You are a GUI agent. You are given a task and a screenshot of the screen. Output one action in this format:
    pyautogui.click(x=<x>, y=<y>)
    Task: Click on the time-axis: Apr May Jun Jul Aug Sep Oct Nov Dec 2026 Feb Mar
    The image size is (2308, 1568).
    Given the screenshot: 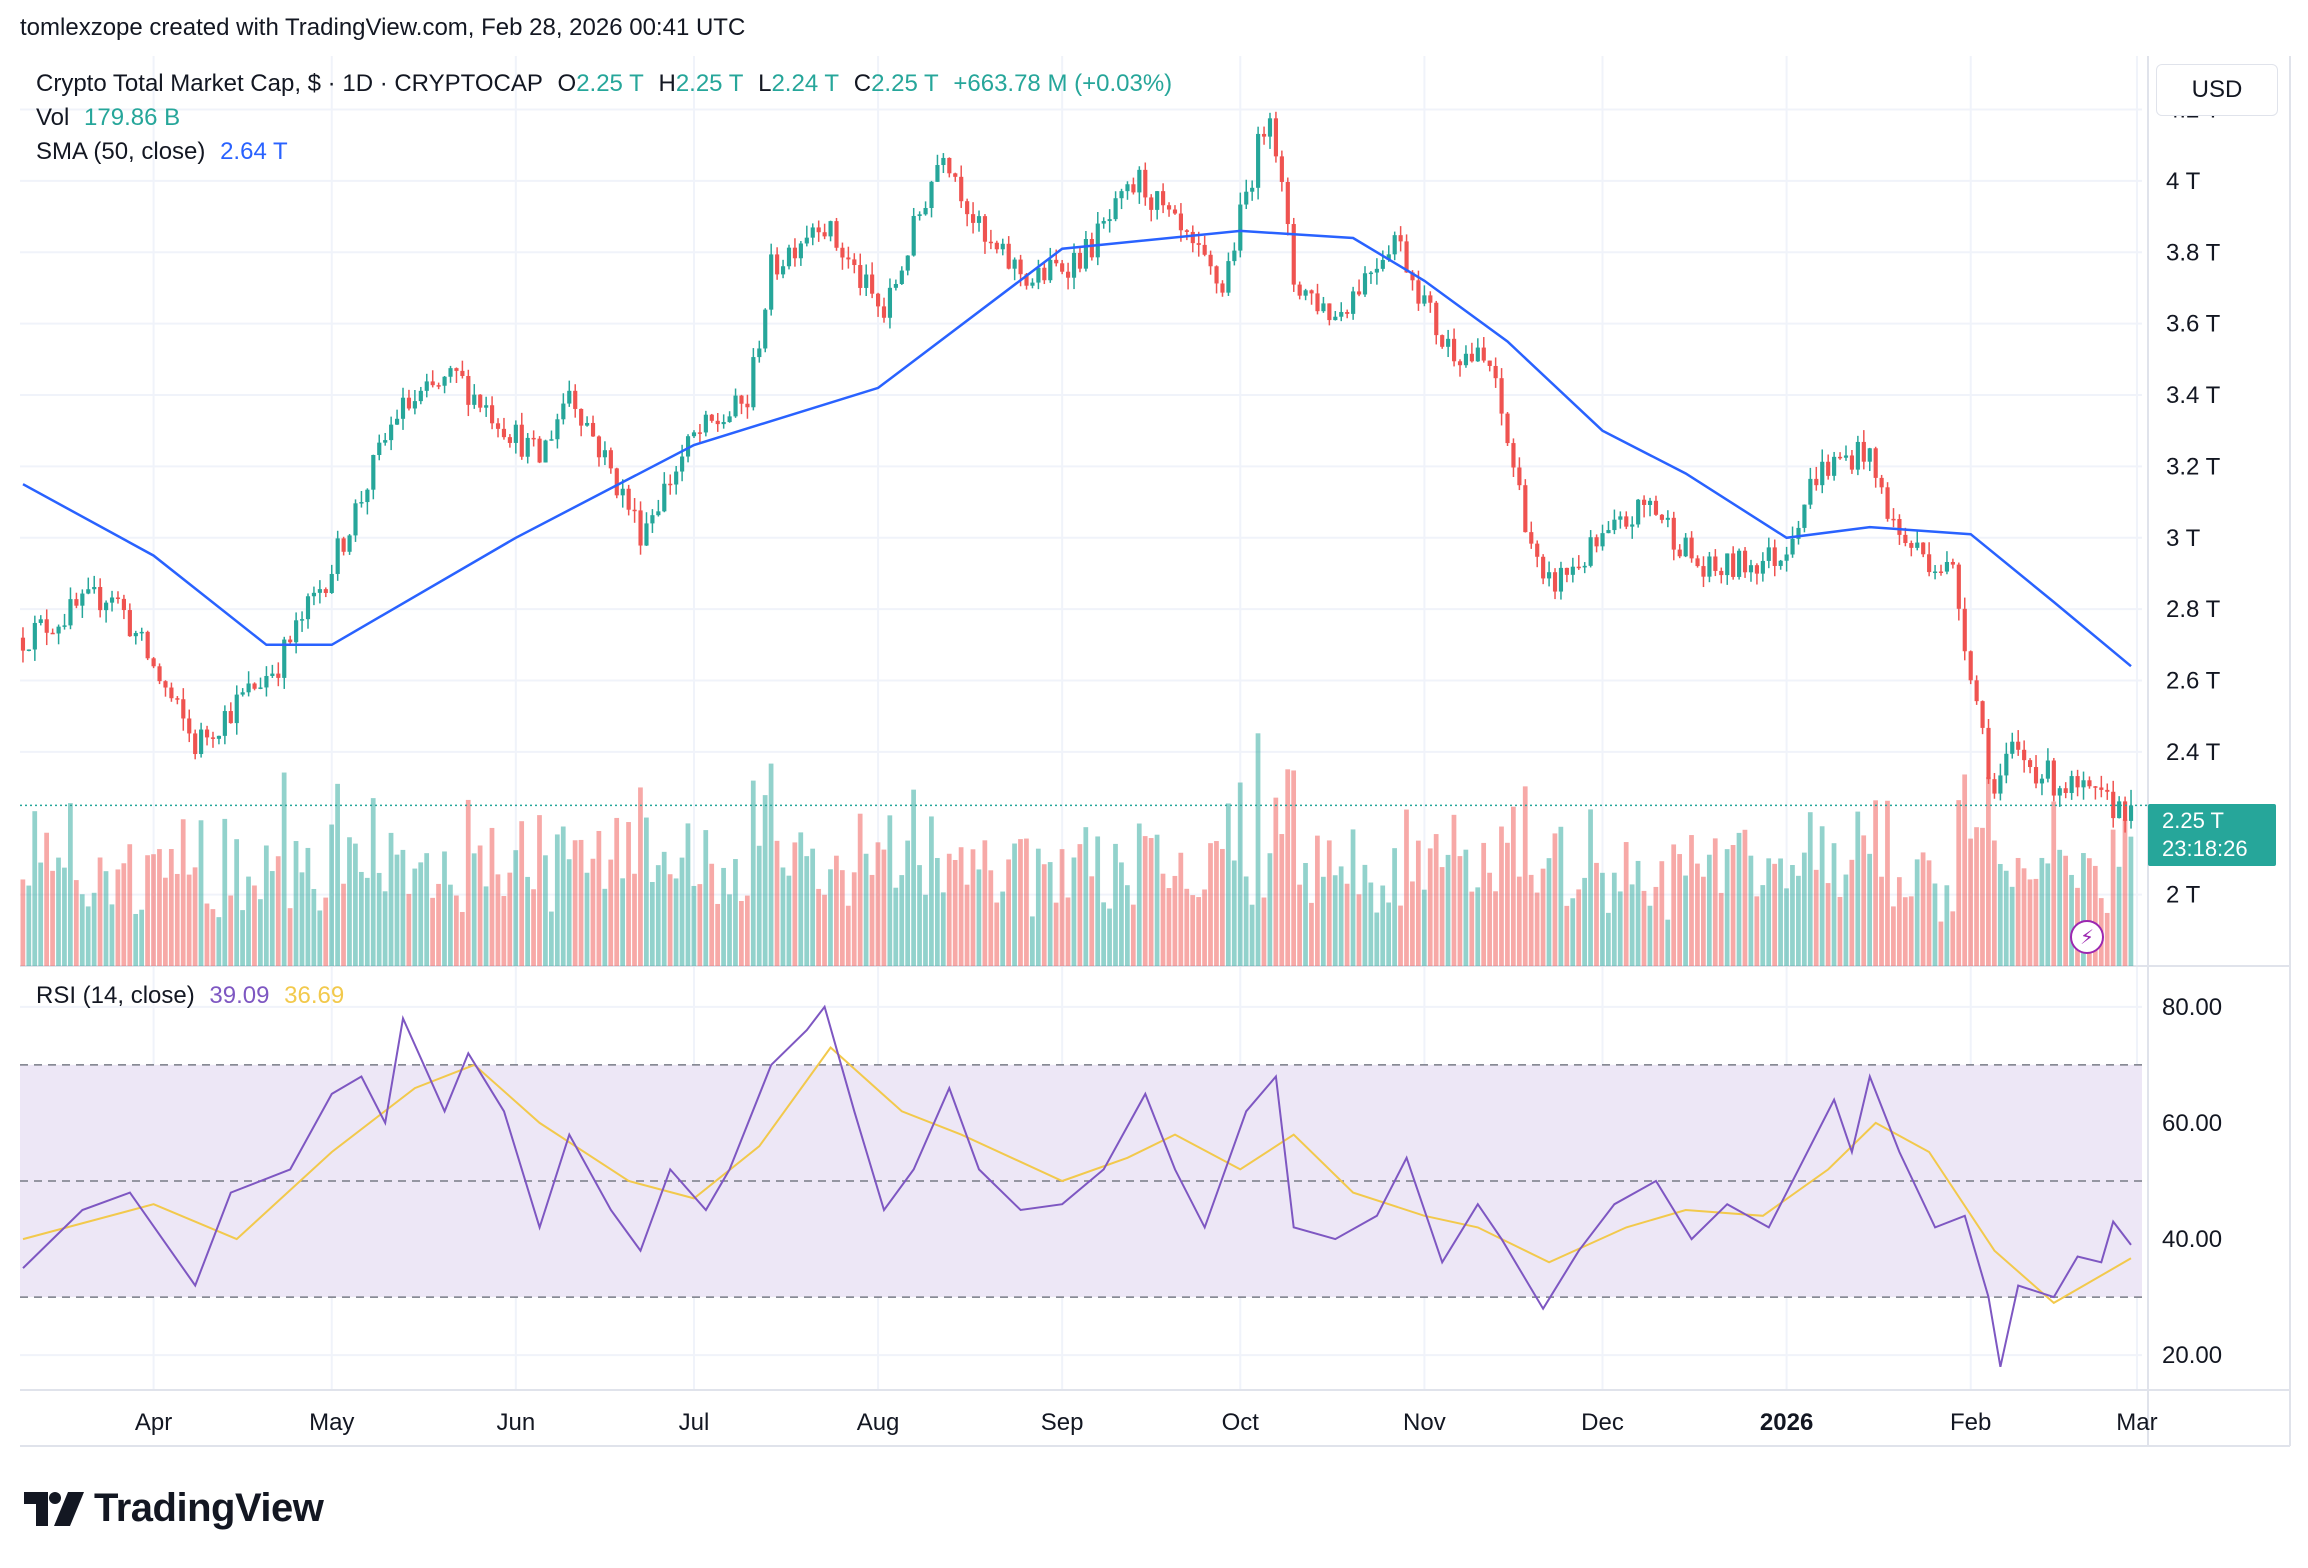 What is the action you would take?
    pyautogui.click(x=1146, y=1422)
    